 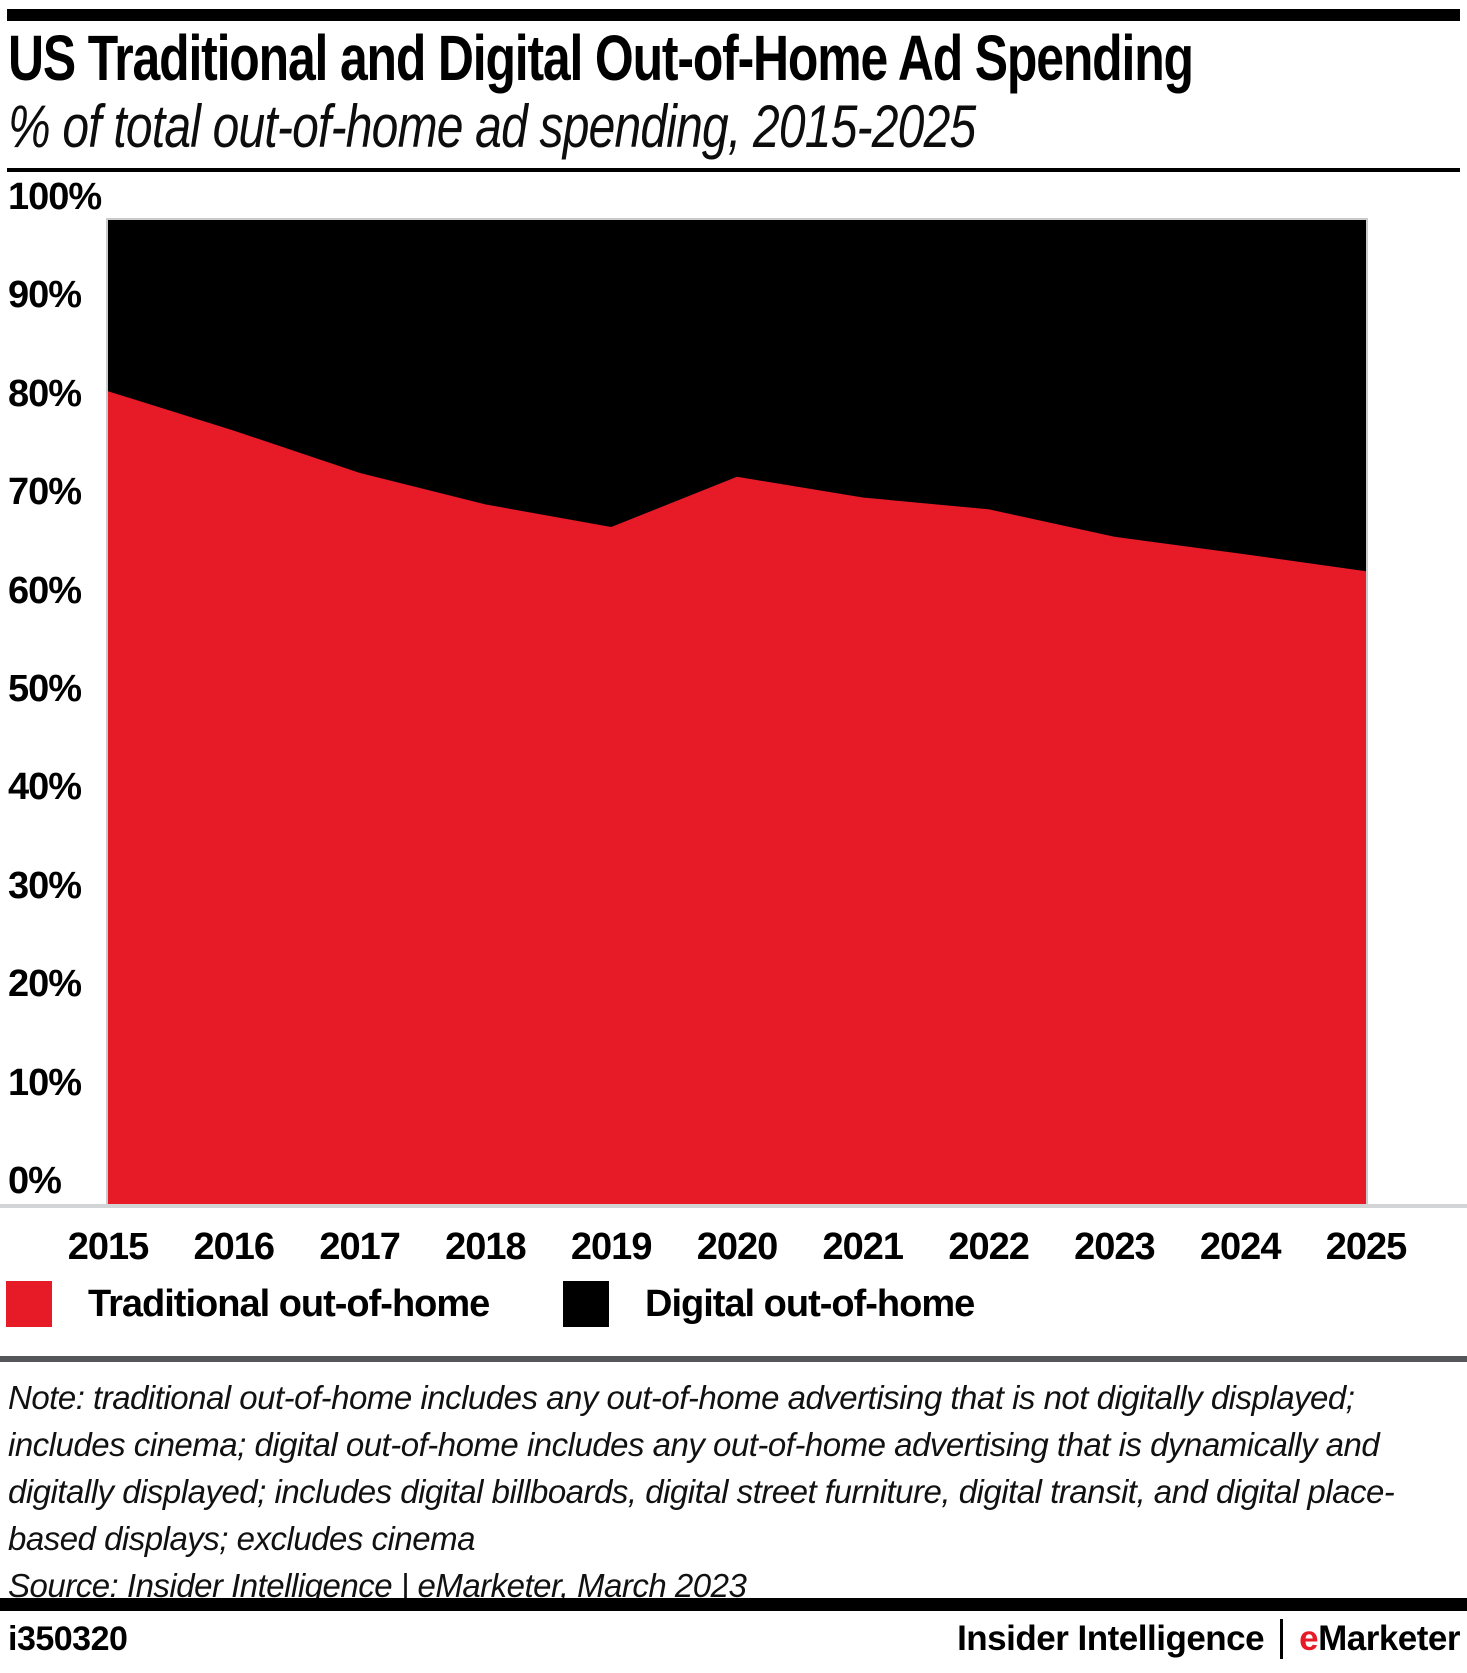 What do you see at coordinates (45, 393) in the screenshot?
I see `y-axis-label-80: 80%` at bounding box center [45, 393].